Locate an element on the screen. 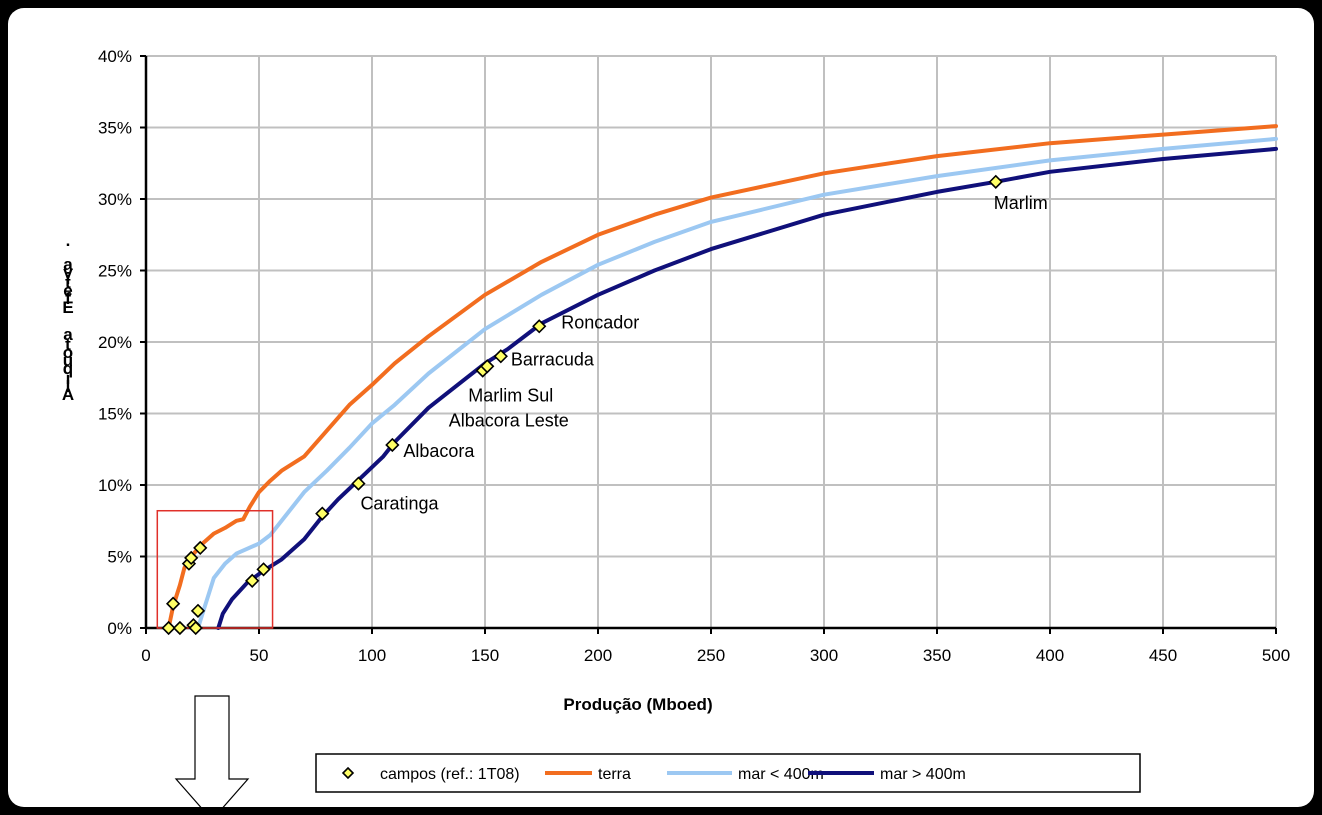 The image size is (1322, 815). down-arrow-icon is located at coordinates (212, 751).